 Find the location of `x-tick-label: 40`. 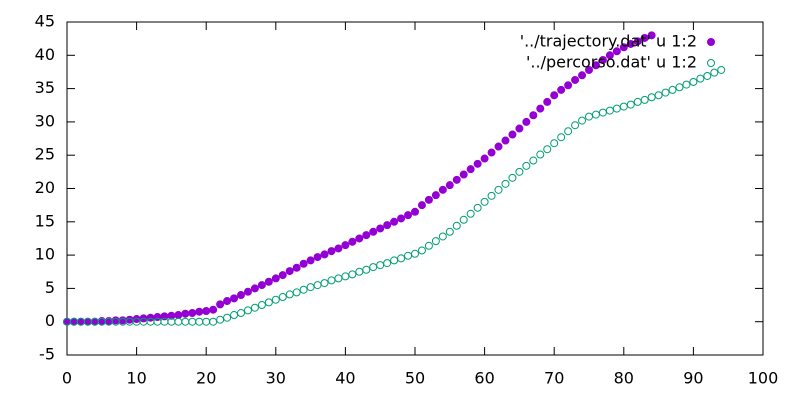

x-tick-label: 40 is located at coordinates (345, 378).